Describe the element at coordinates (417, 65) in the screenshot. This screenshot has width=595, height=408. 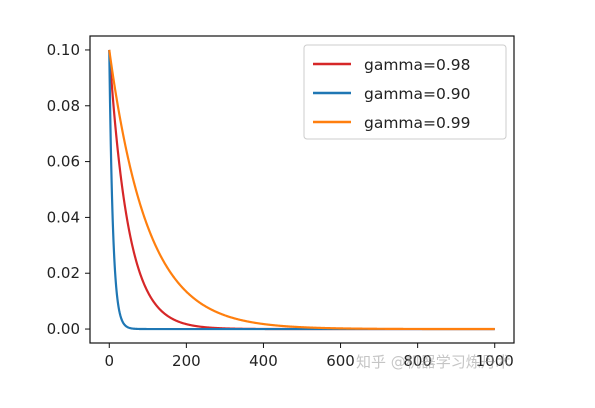
I see `legend-label: gamma=0.98` at that location.